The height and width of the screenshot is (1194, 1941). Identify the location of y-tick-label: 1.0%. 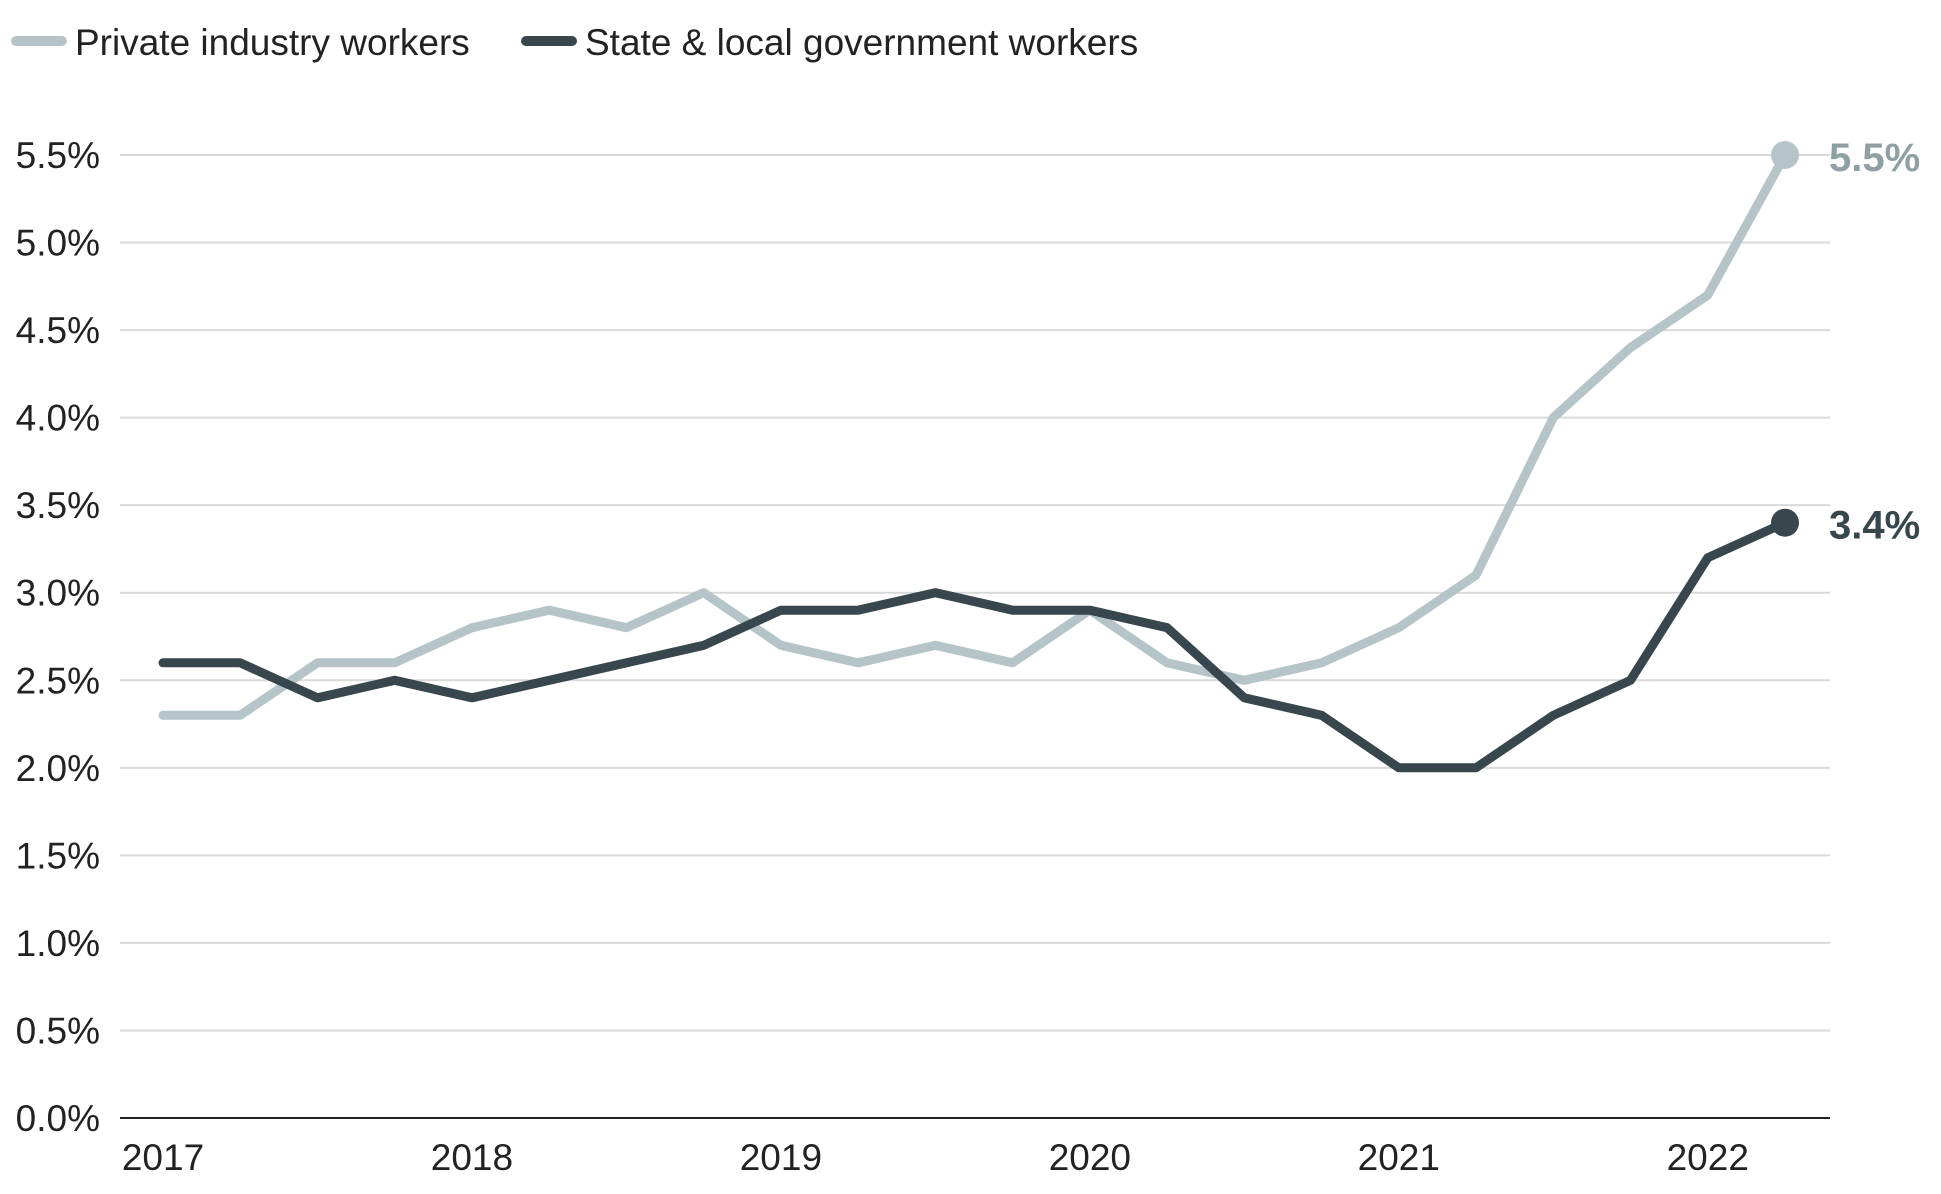
(58, 943).